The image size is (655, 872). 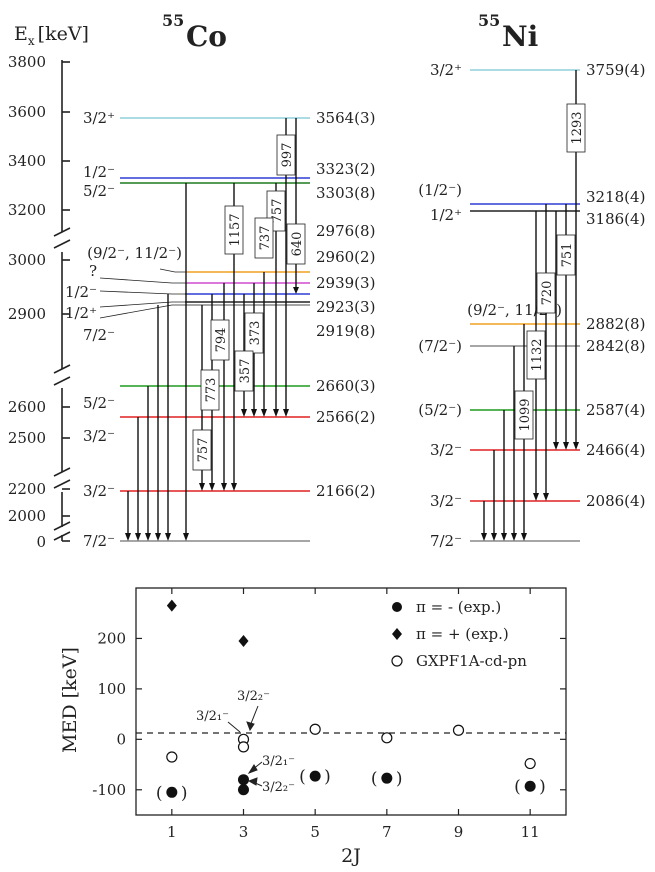 I want to click on x-tick-label: 9, so click(x=459, y=832).